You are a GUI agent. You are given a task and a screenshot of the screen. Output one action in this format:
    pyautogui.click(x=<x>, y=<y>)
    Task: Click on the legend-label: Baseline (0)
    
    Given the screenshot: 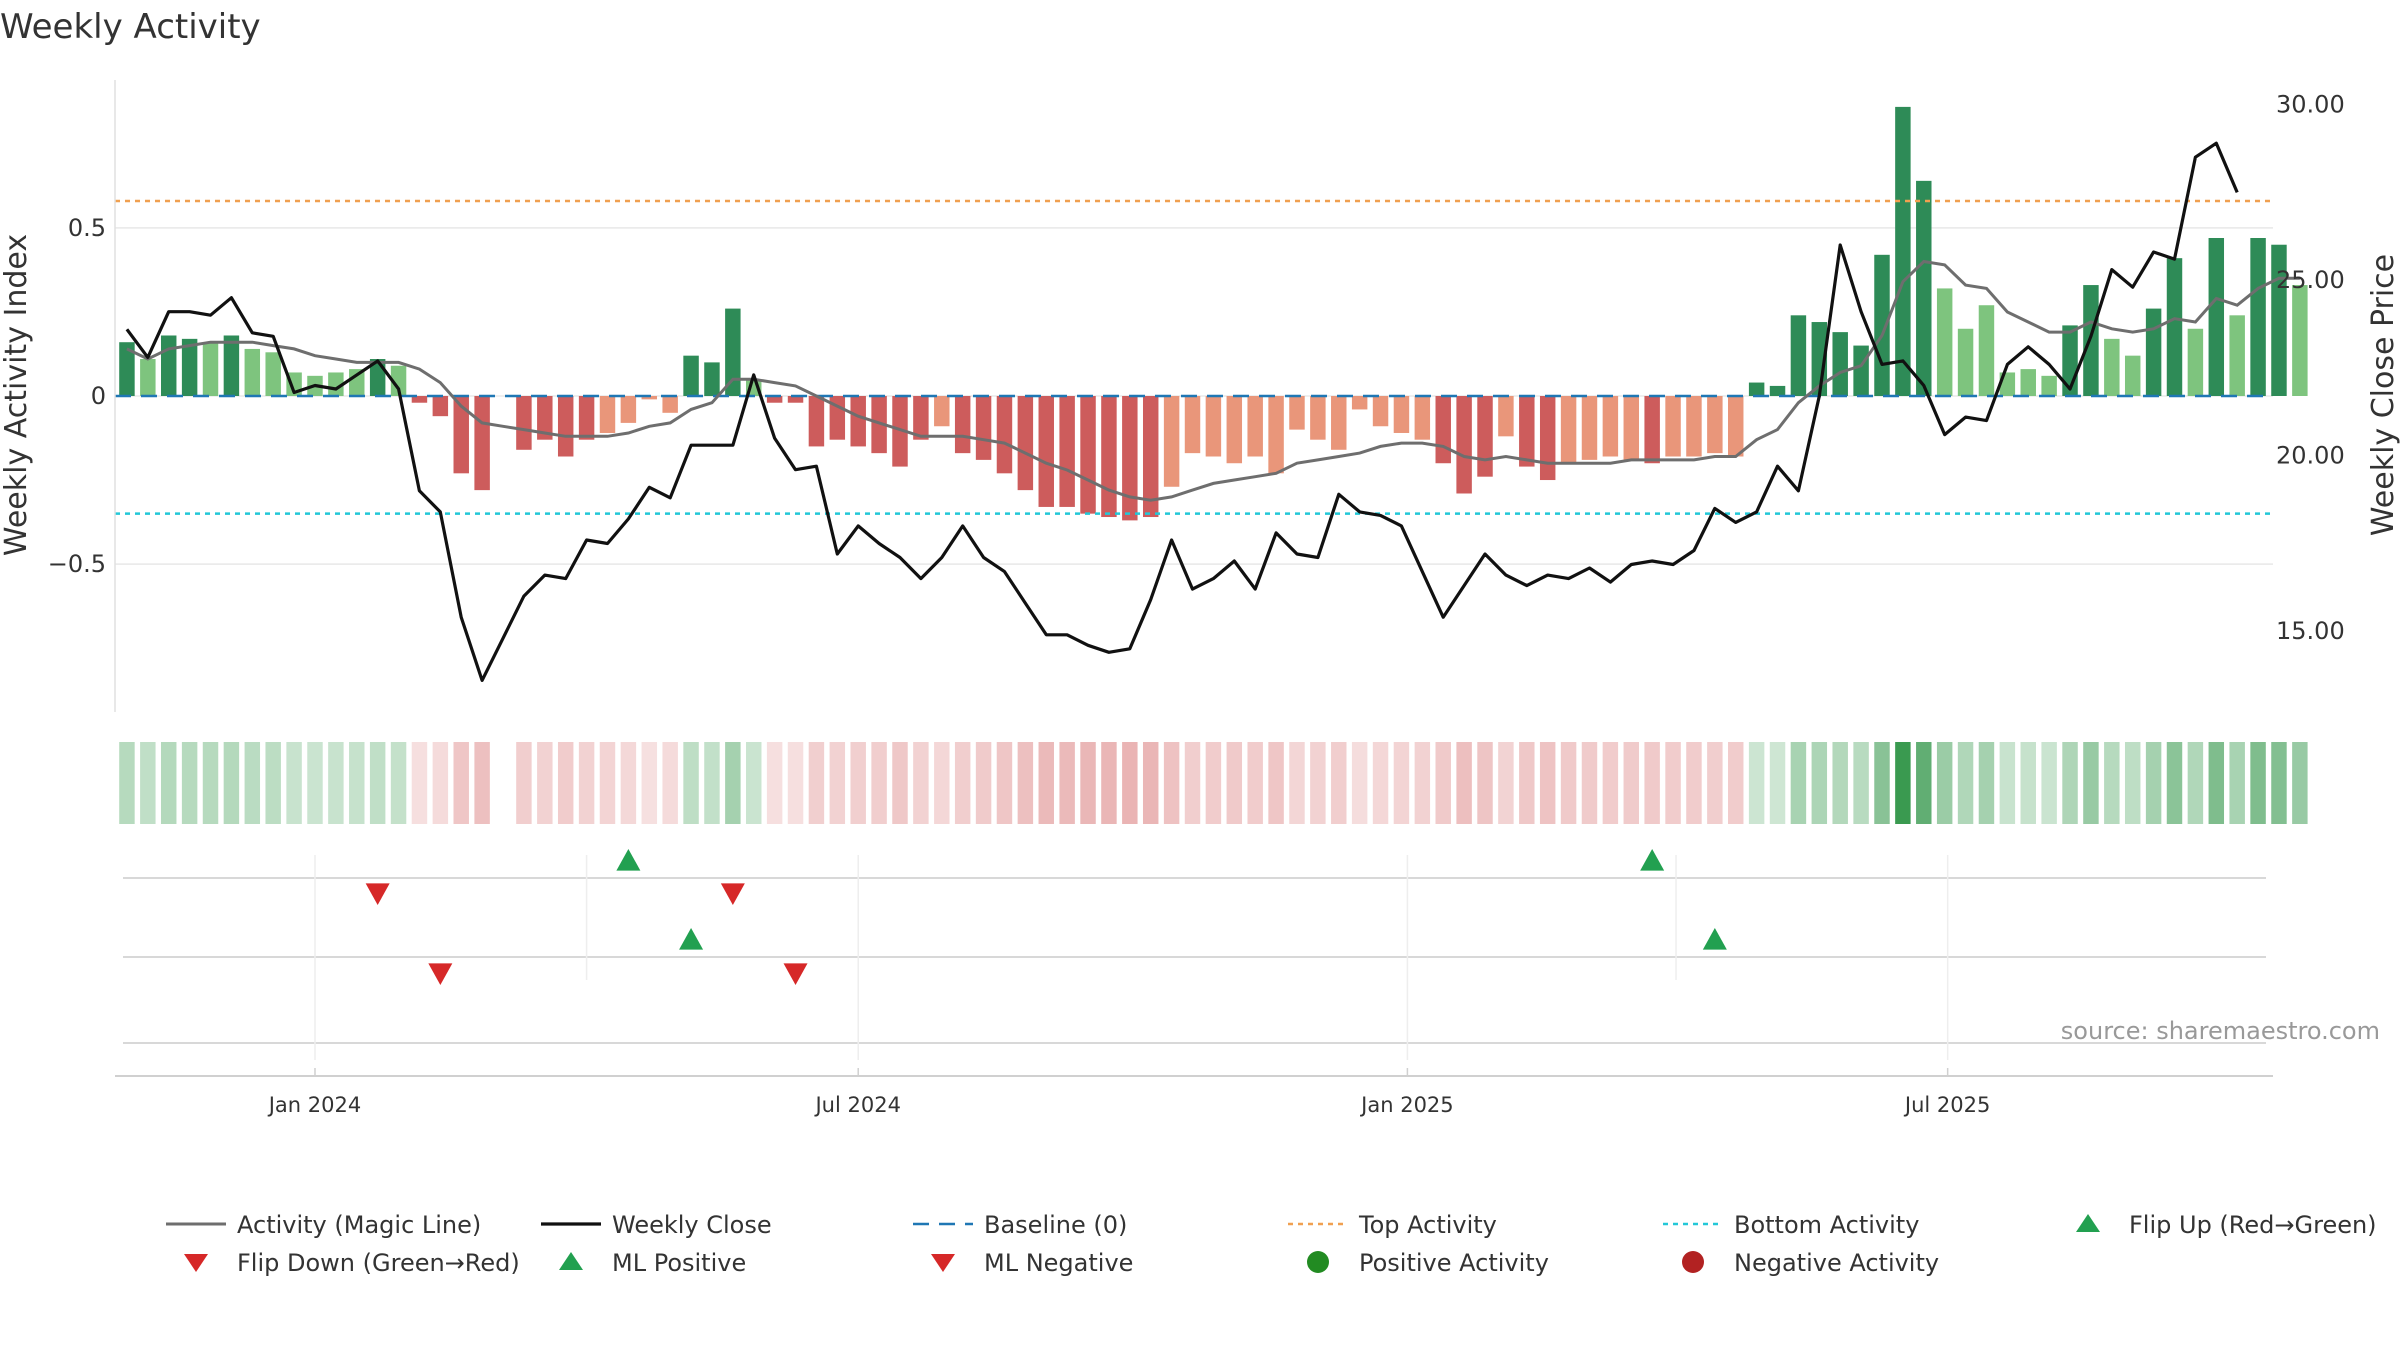 What is the action you would take?
    pyautogui.click(x=1055, y=1225)
    